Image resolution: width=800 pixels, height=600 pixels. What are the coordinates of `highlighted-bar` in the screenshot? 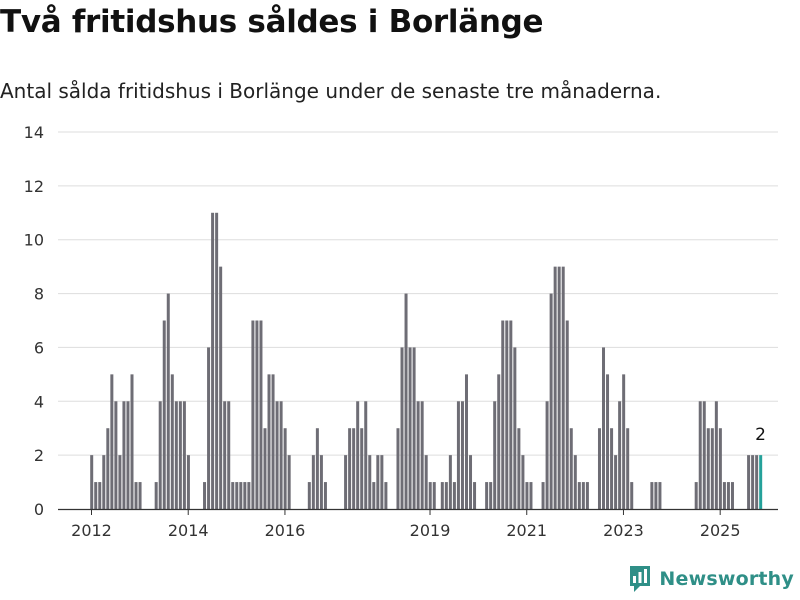 It's located at (761, 482).